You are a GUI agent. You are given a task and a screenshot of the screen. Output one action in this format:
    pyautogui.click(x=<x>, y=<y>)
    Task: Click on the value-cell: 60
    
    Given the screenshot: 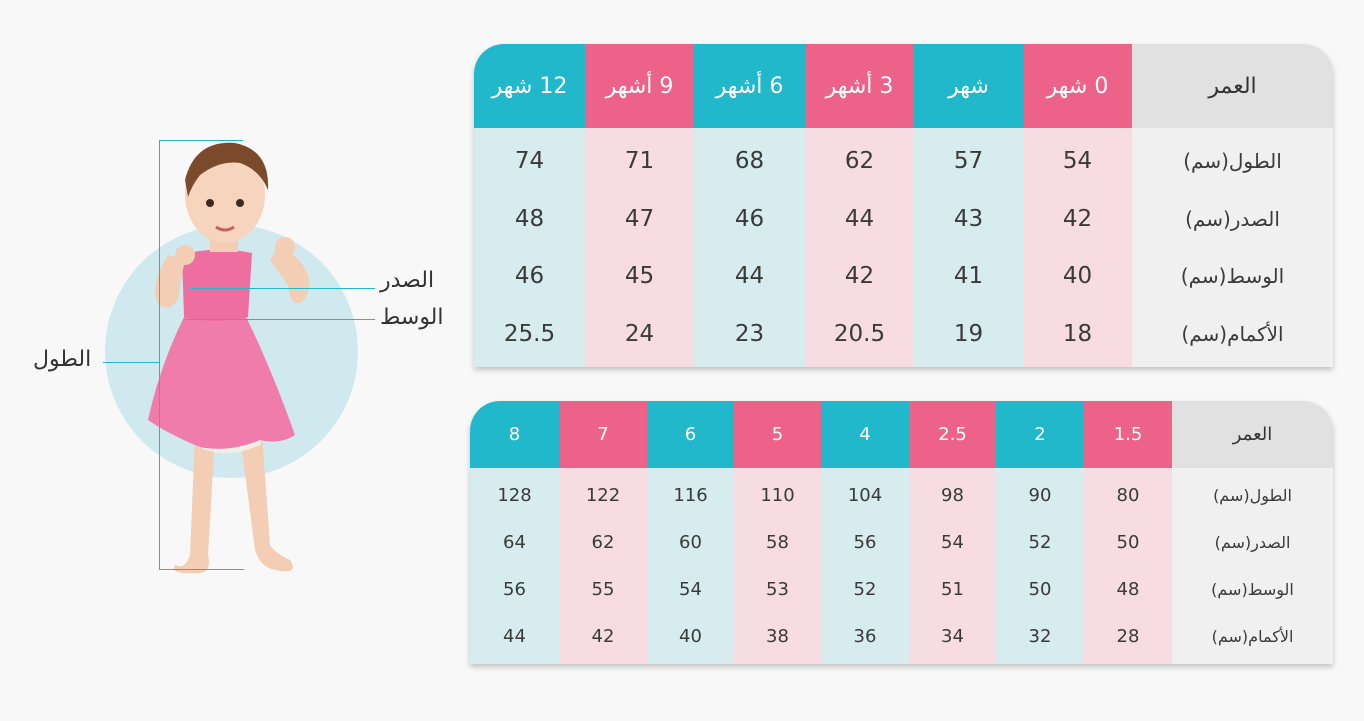 What is the action you would take?
    pyautogui.click(x=690, y=542)
    